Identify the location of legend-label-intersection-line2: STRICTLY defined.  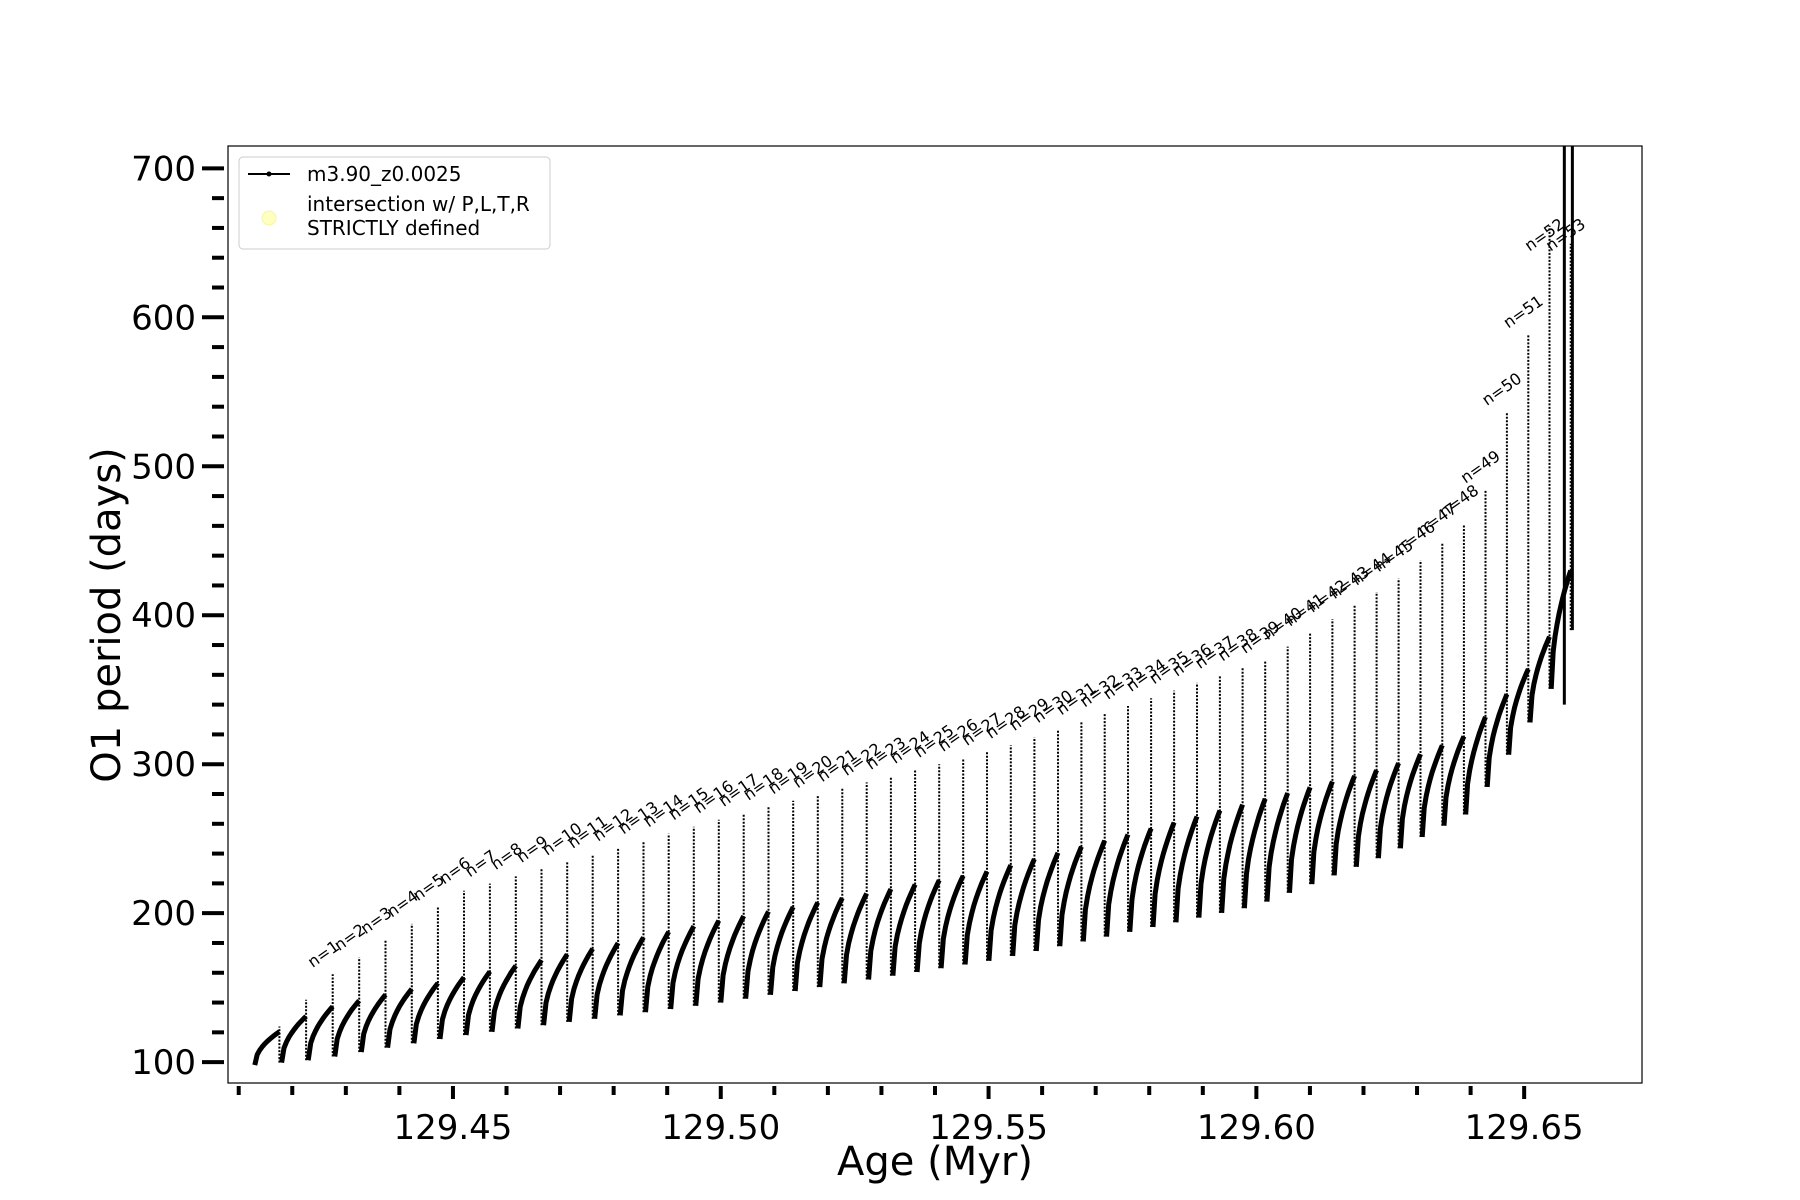
(393, 228).